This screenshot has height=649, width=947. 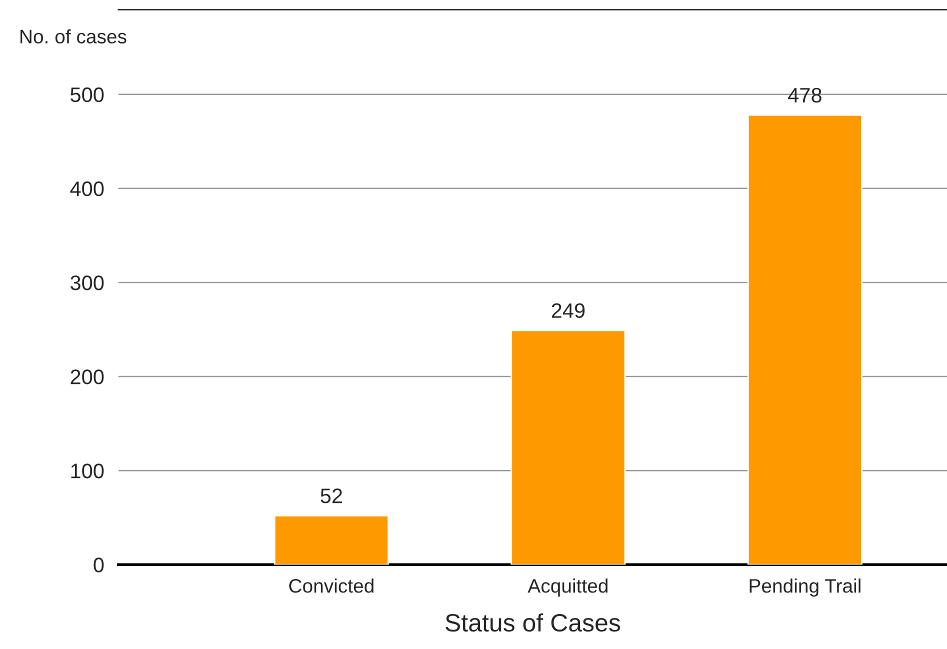 What do you see at coordinates (87, 94) in the screenshot?
I see `y-tick-label: 500` at bounding box center [87, 94].